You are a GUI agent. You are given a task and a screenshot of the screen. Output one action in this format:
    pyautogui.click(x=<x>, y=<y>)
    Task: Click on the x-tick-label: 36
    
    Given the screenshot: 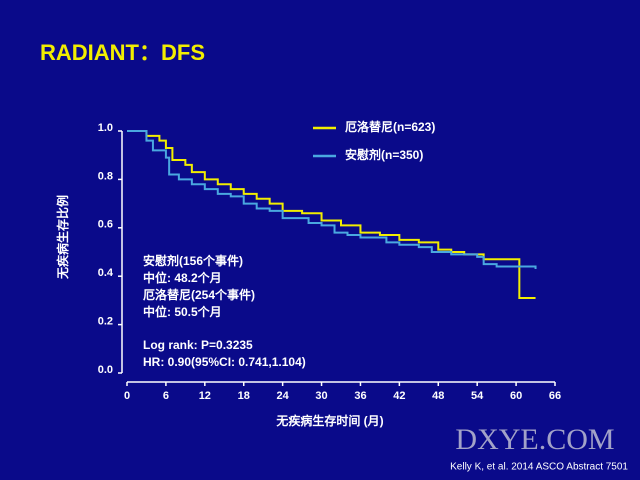 What is the action you would take?
    pyautogui.click(x=360, y=396)
    